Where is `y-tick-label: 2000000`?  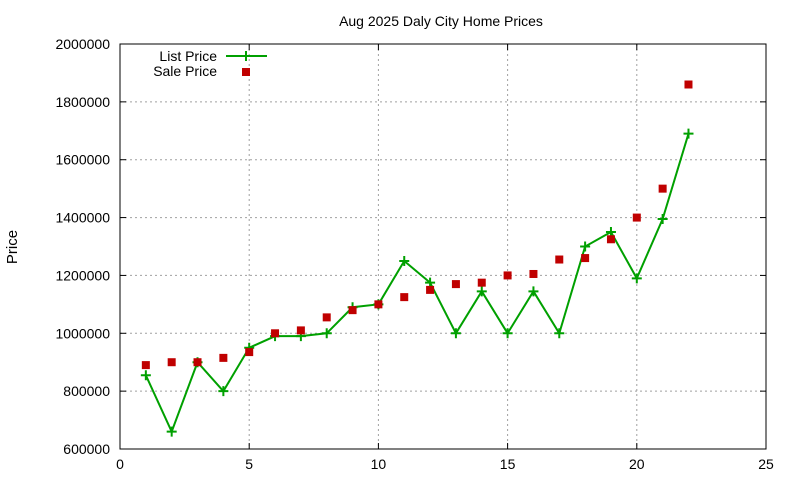
y-tick-label: 2000000 is located at coordinates (82, 44).